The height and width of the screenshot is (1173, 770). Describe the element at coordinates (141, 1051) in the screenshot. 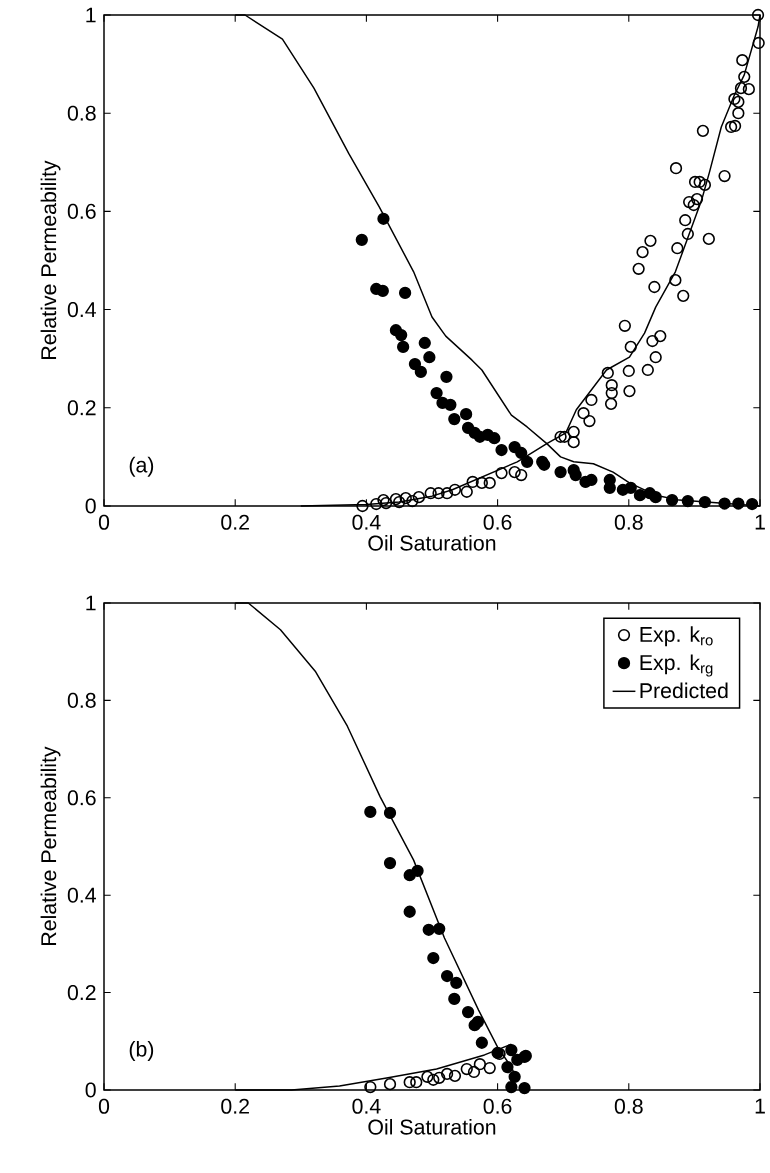

I see `annotation: (b)` at that location.